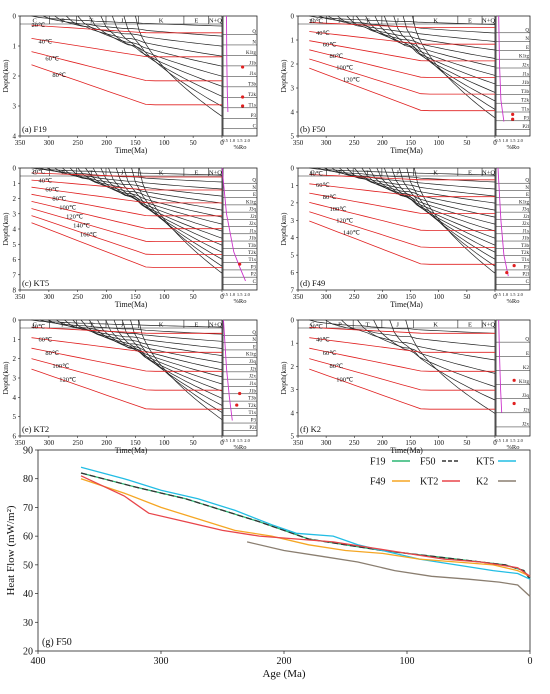  I want to click on depth-tick-label: 0, so click(293, 169).